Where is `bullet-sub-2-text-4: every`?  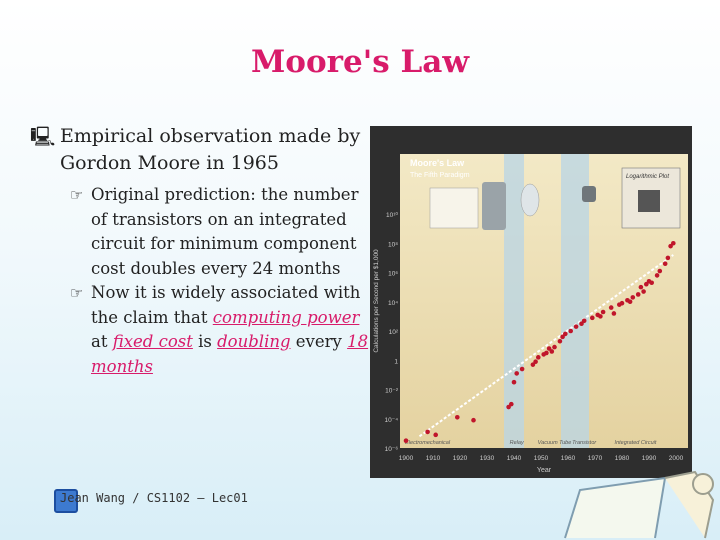
bullet-sub-2-text-4: every is located at coordinates (319, 341).